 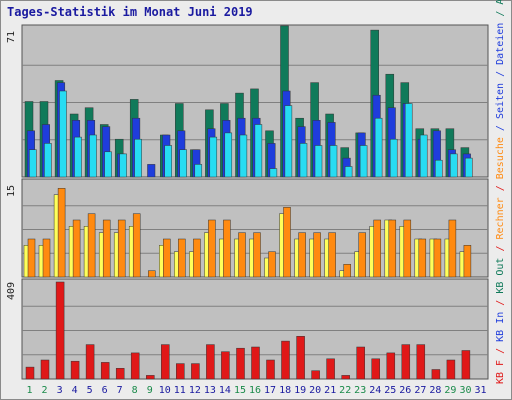 What do you see at coordinates (480, 390) in the screenshot?
I see `day-label-31: 31` at bounding box center [480, 390].